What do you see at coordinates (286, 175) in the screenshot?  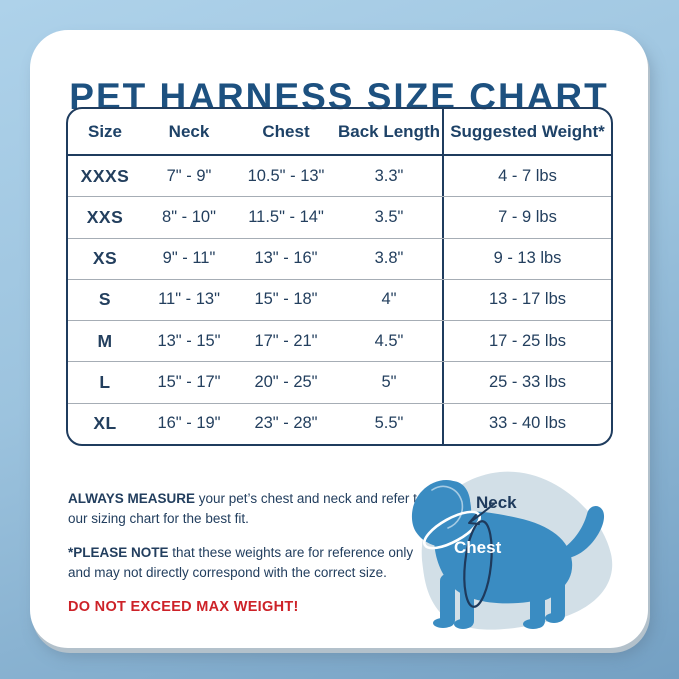 I see `cell-chest: 10.5" - 13"` at bounding box center [286, 175].